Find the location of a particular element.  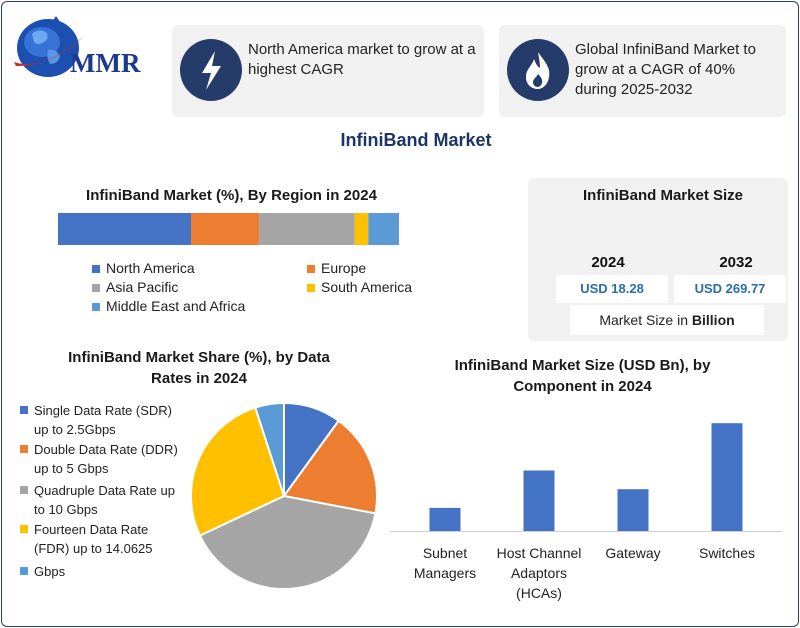

component-label-line: Gateway is located at coordinates (633, 553).